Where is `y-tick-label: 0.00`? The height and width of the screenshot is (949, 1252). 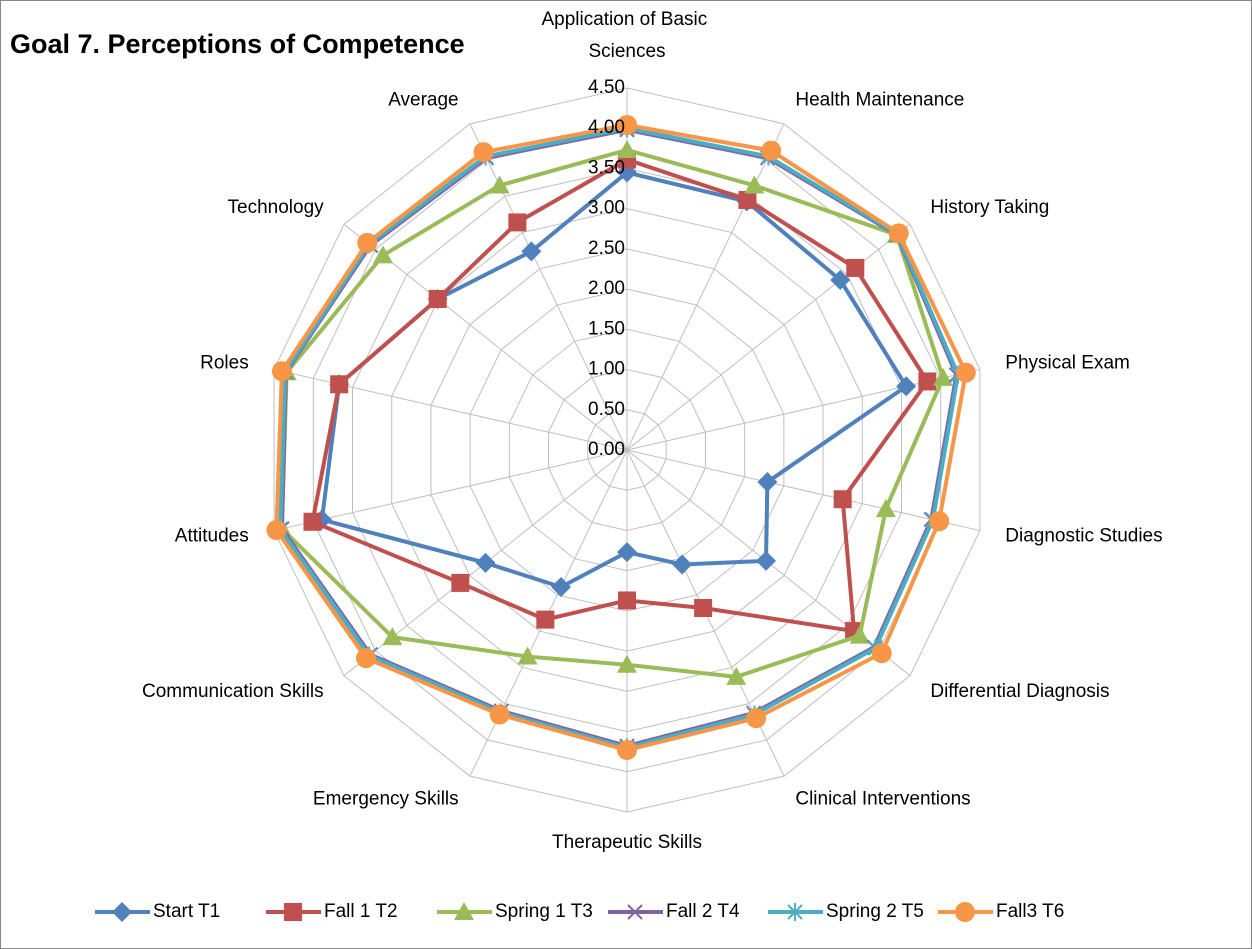
y-tick-label: 0.00 is located at coordinates (606, 449).